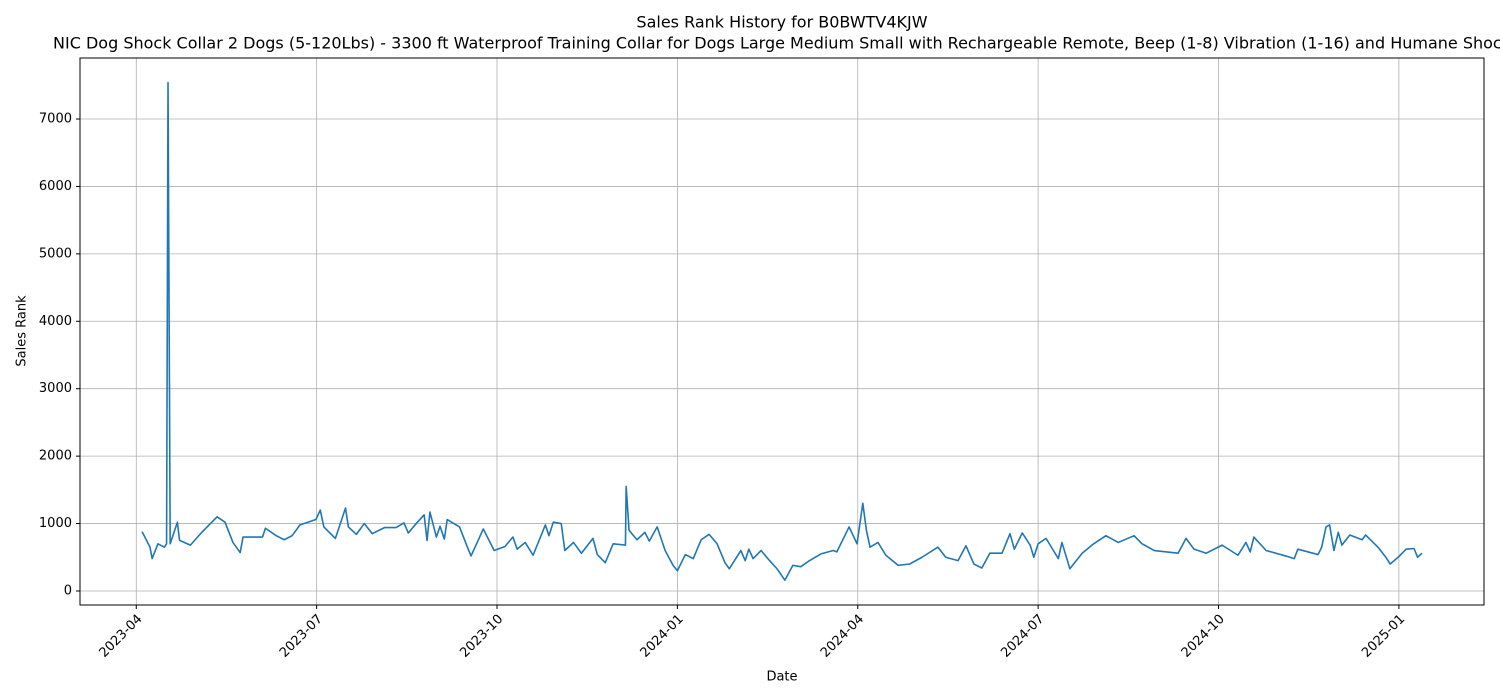  Describe the element at coordinates (842, 636) in the screenshot. I see `x-tick-label: 2024-04` at that location.